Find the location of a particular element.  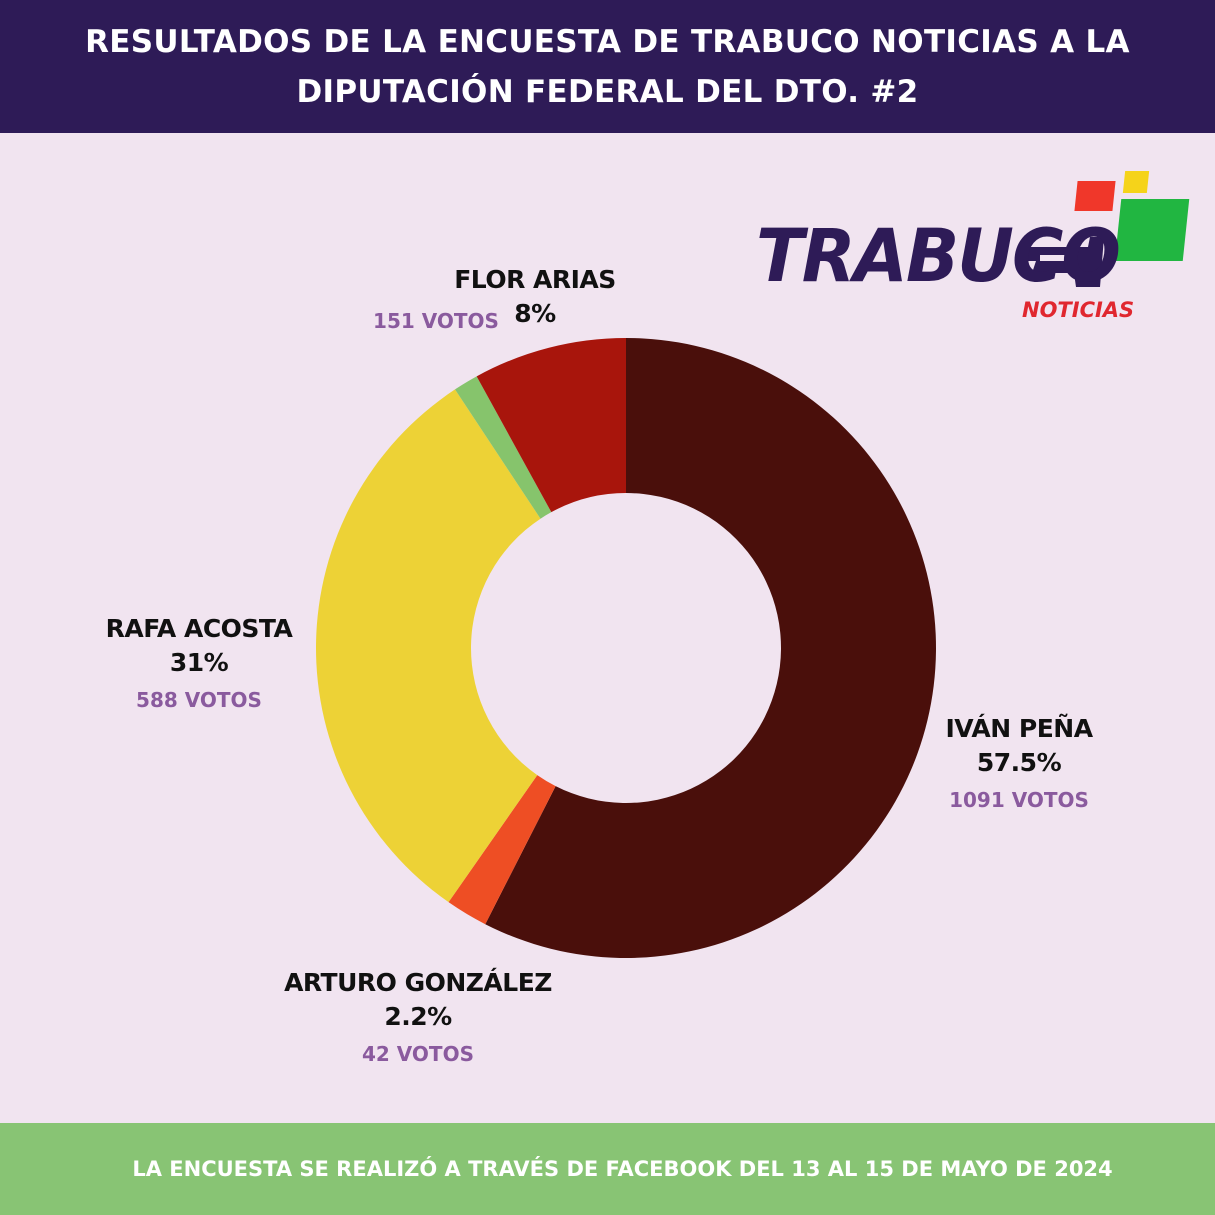

title-line-2: DIPUTACIÓN FEDERAL DEL DTO. #2 is located at coordinates (607, 91).